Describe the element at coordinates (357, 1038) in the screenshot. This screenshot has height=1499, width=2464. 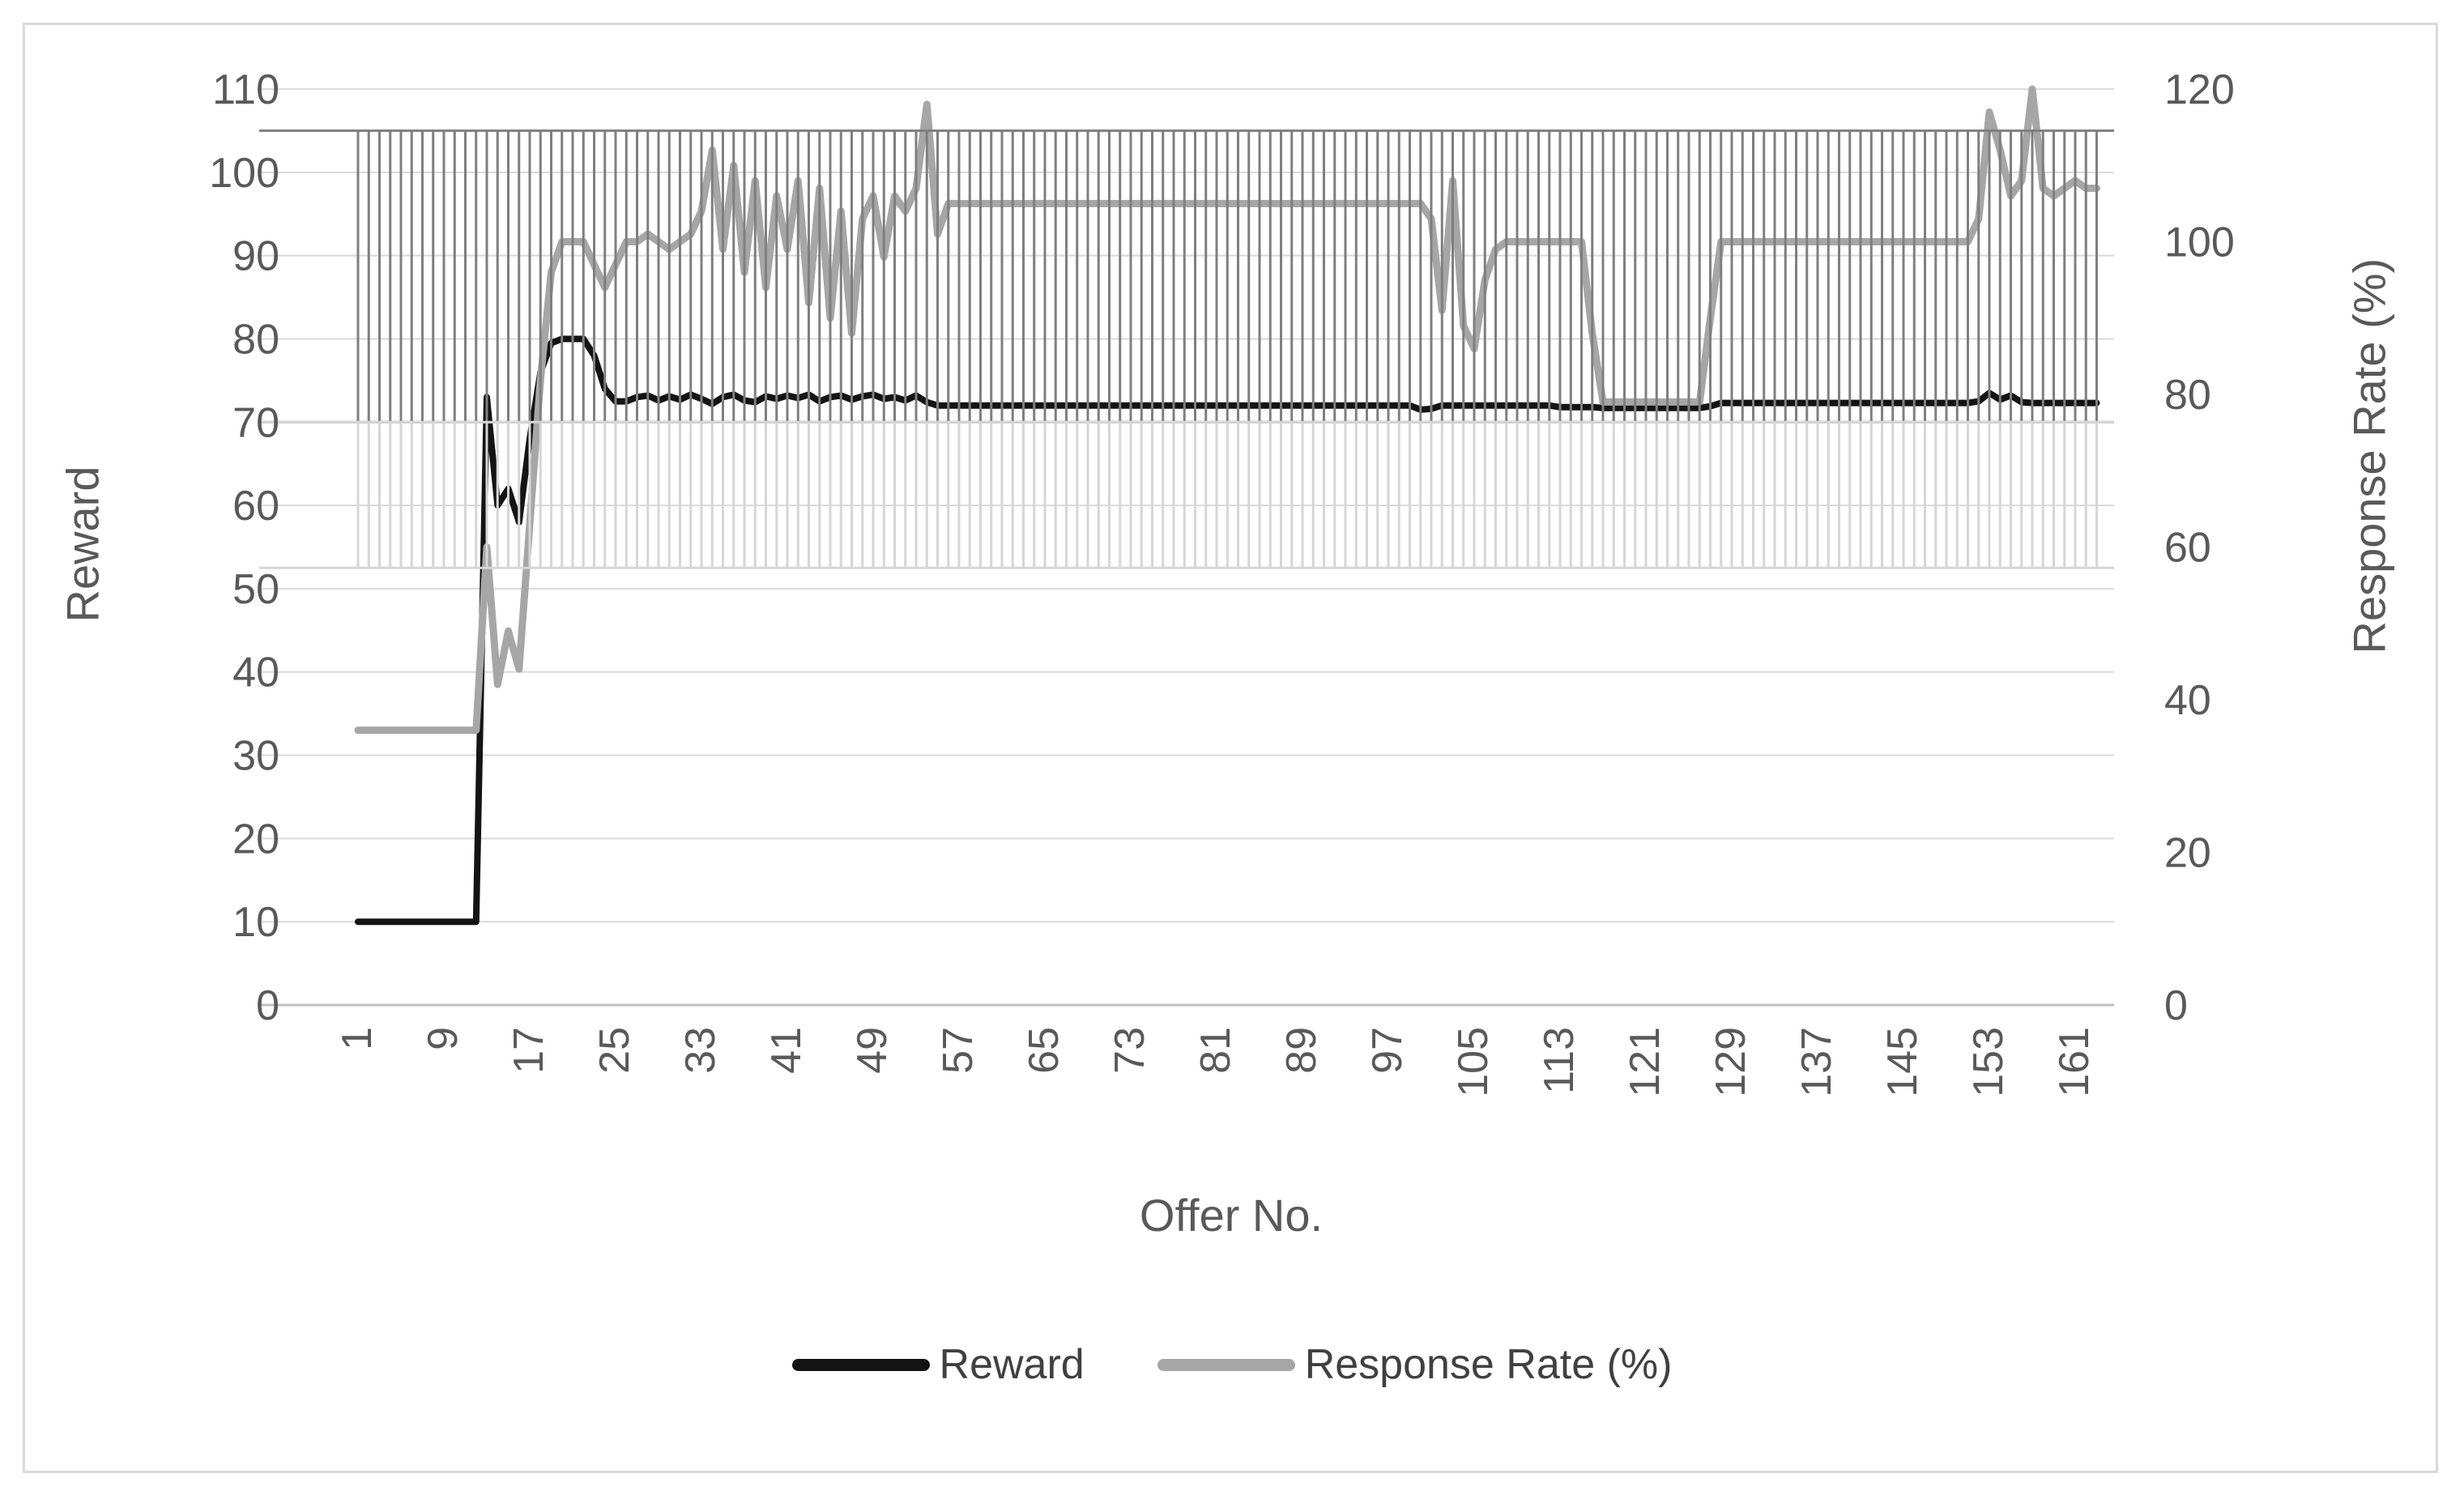
I see `x-axis-tick-label: 1` at that location.